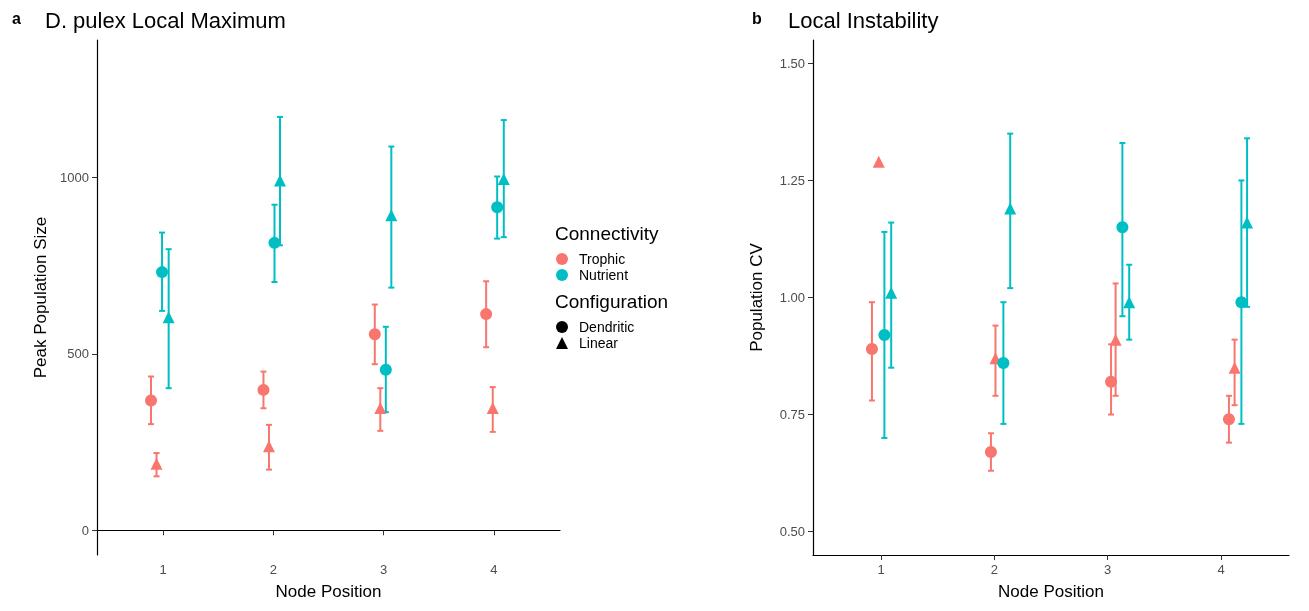 The height and width of the screenshot is (611, 1309). What do you see at coordinates (792, 180) in the screenshot?
I see `y-tick-label: 1.25` at bounding box center [792, 180].